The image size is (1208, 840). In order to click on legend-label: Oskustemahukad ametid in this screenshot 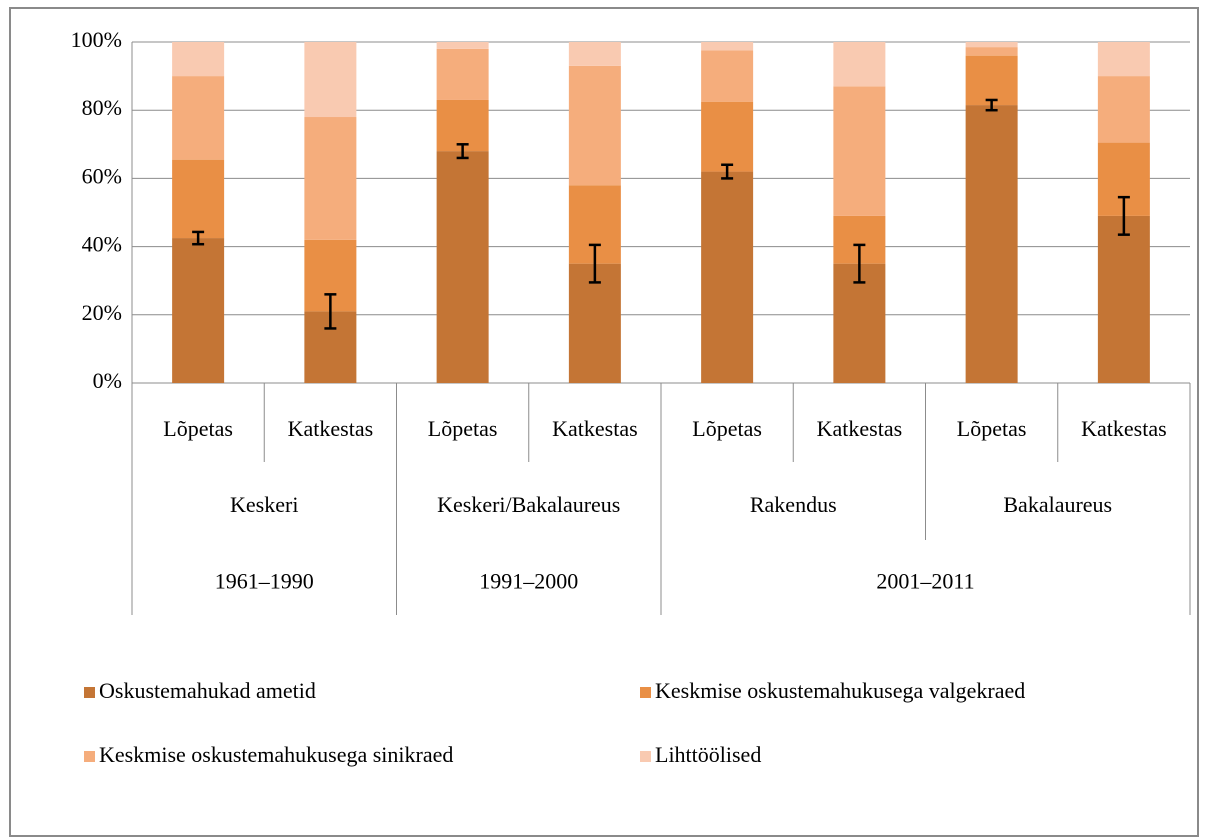, I will do `click(207, 690)`.